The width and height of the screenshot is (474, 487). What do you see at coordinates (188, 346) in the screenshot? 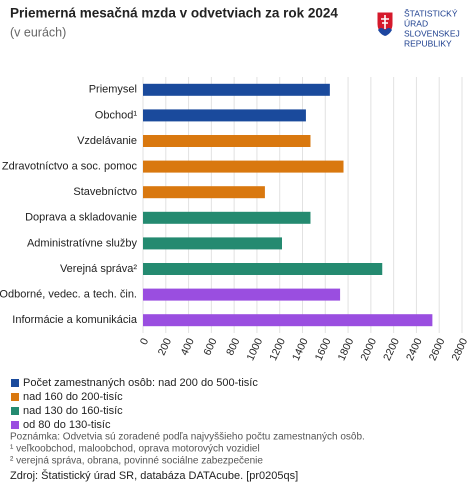
I see `x-tick-label: 400` at bounding box center [188, 346].